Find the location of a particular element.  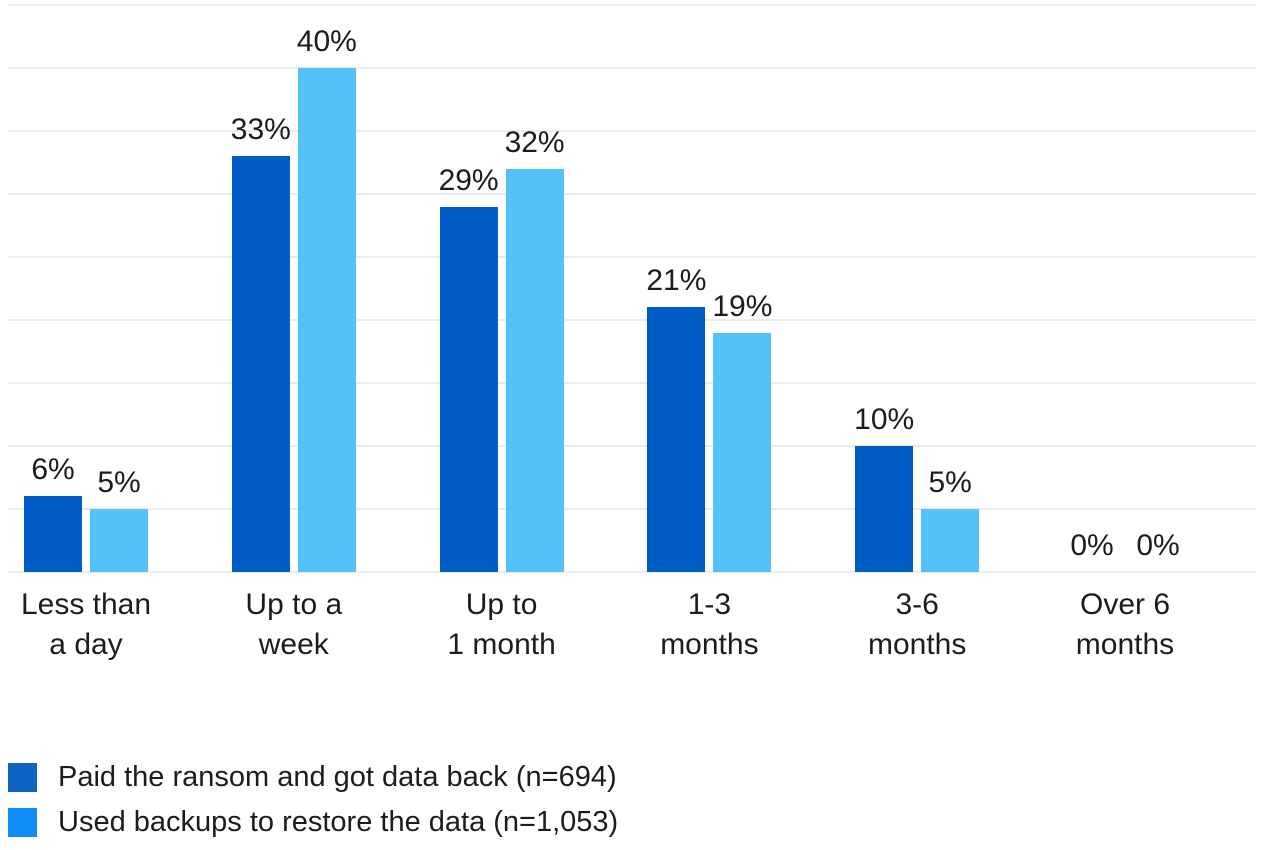

gridline-25pct is located at coordinates (632, 257).